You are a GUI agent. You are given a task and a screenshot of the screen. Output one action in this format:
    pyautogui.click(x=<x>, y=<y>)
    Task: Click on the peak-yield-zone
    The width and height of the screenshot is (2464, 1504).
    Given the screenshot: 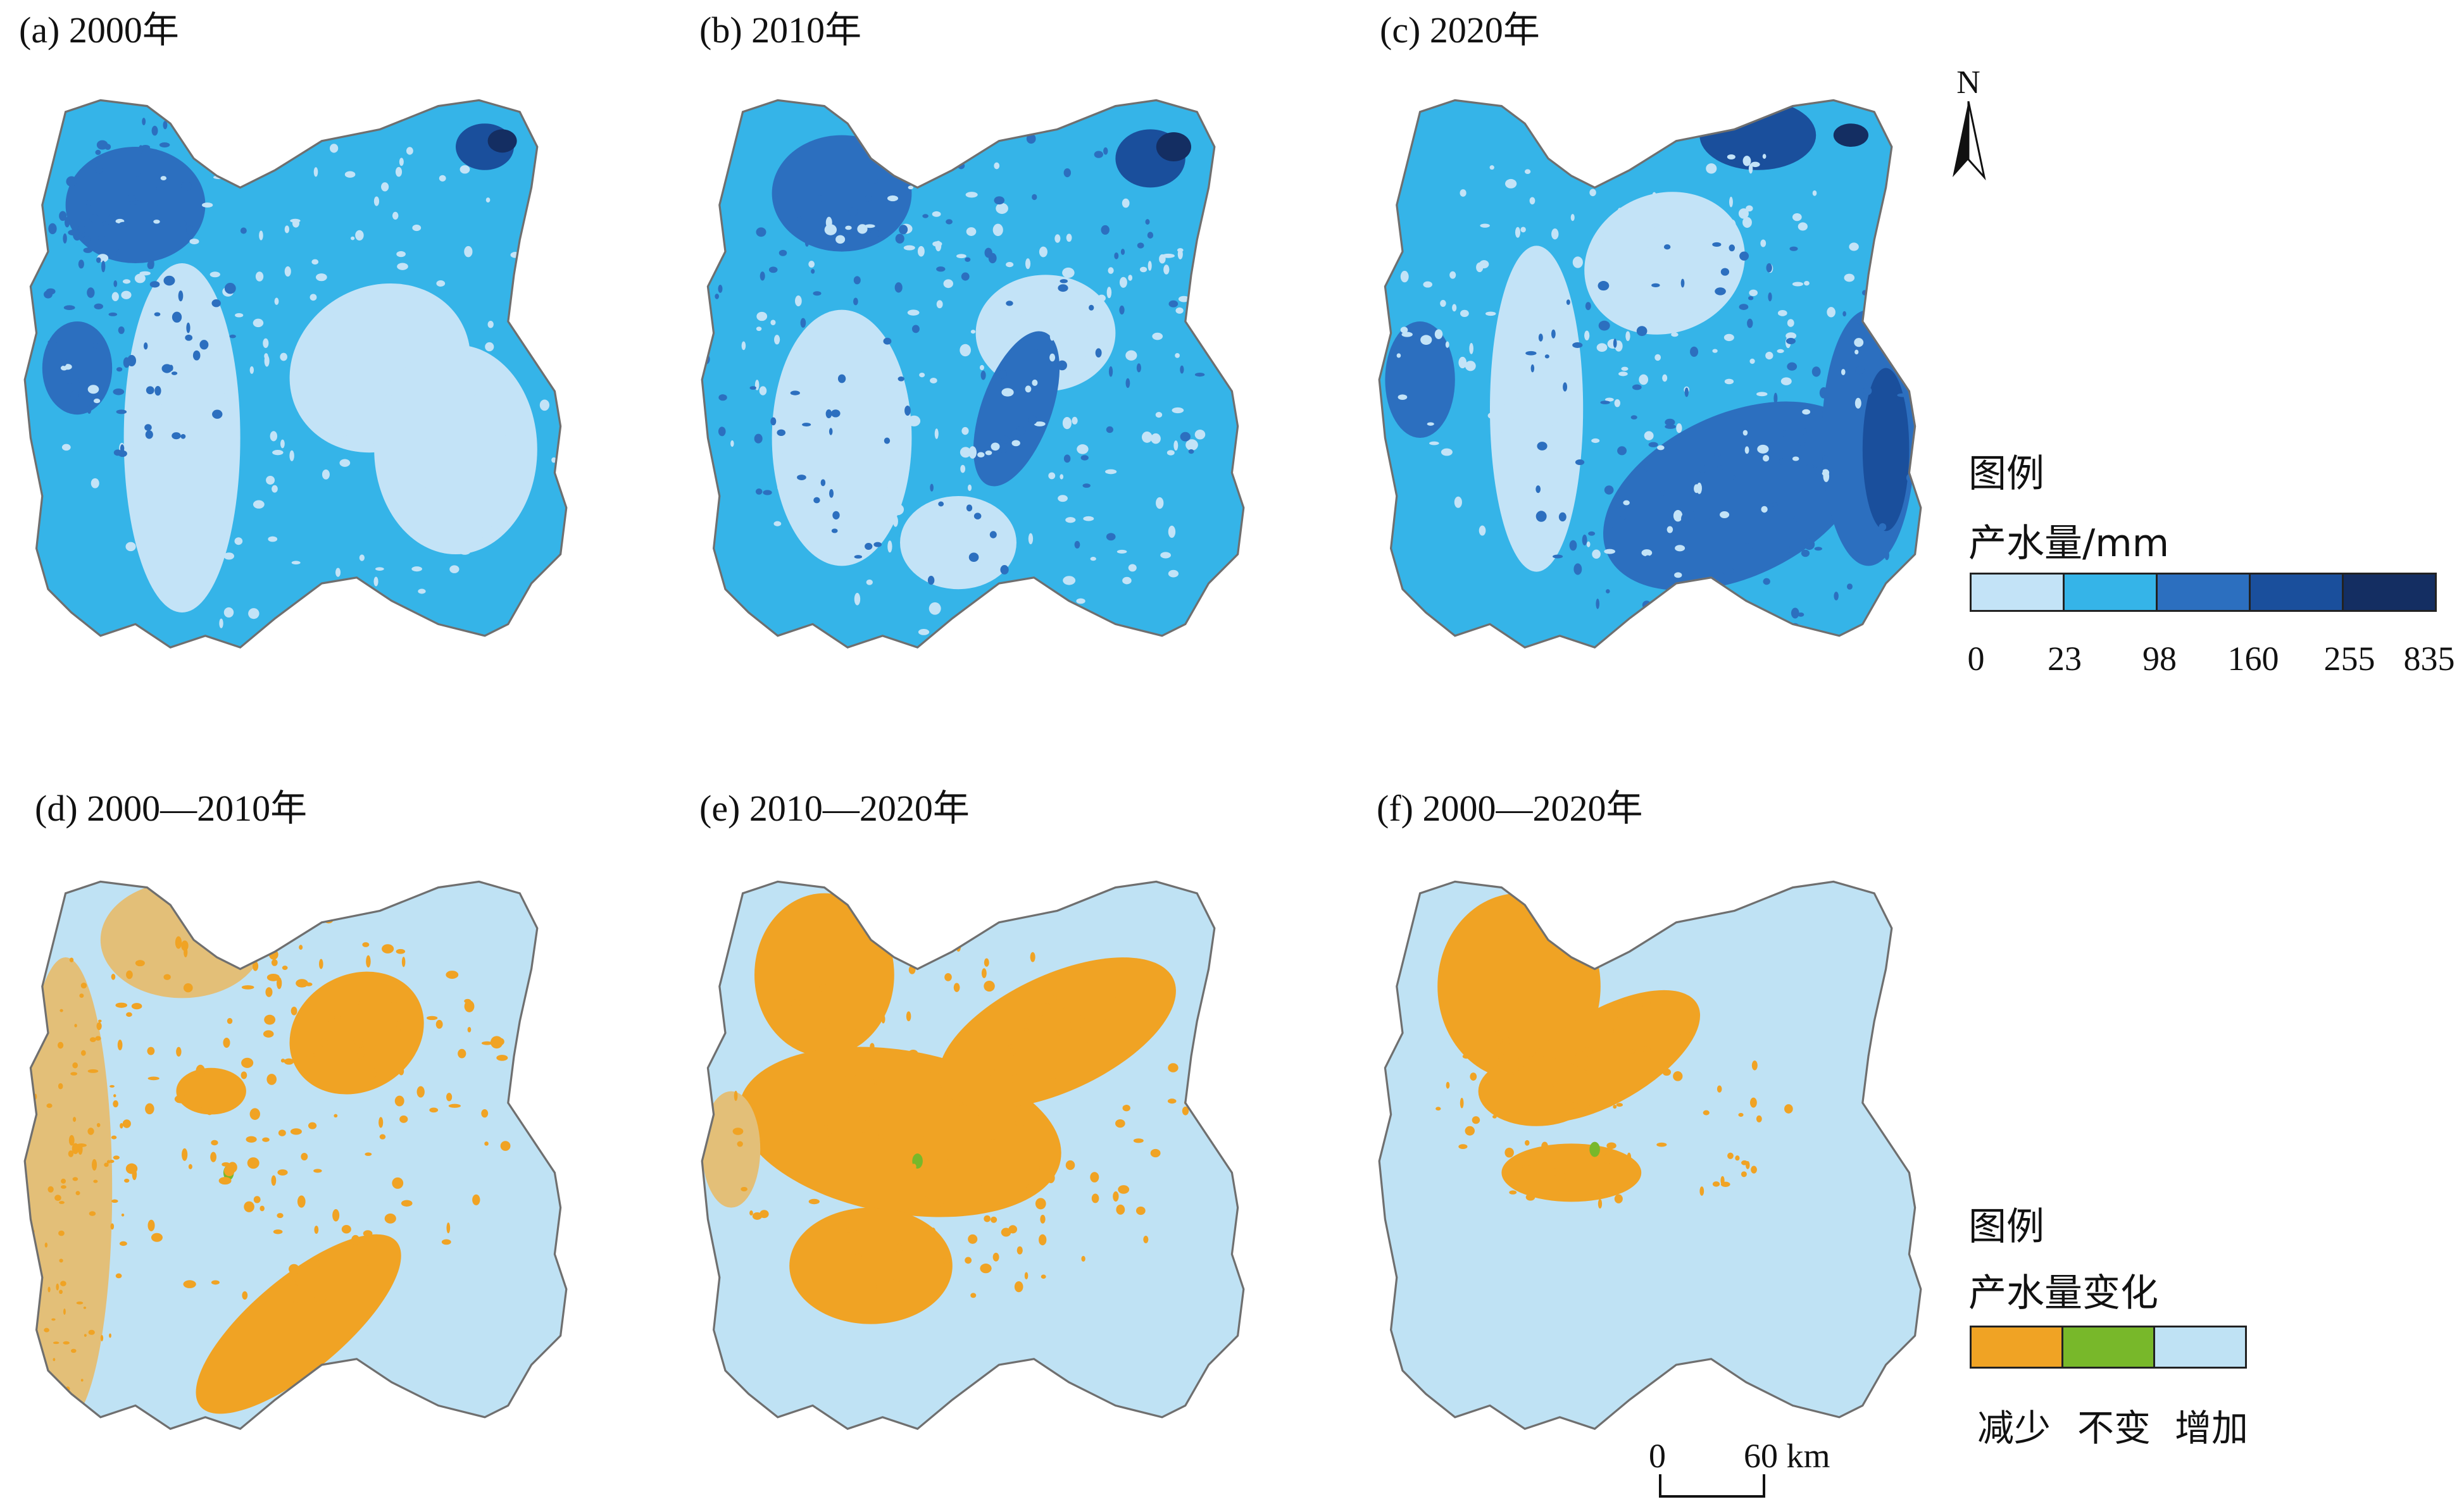 What is the action you would take?
    pyautogui.click(x=1173, y=146)
    